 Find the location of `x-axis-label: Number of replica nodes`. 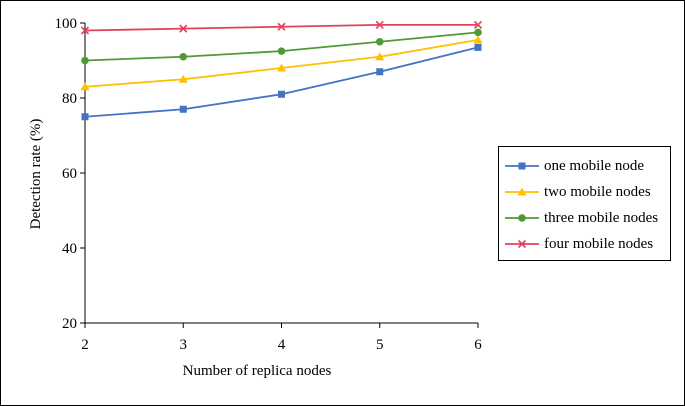

x-axis-label: Number of replica nodes is located at coordinates (257, 371).